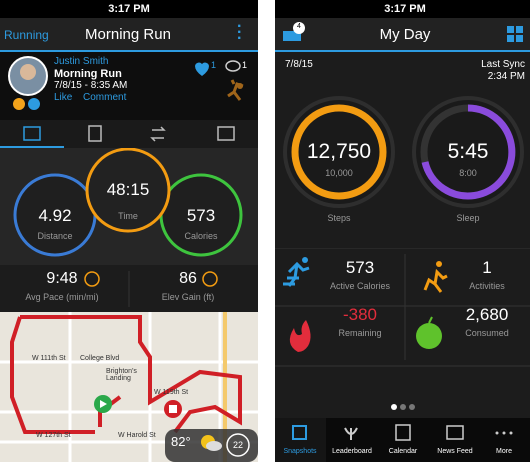  I want to click on notification-badge: 4, so click(299, 26).